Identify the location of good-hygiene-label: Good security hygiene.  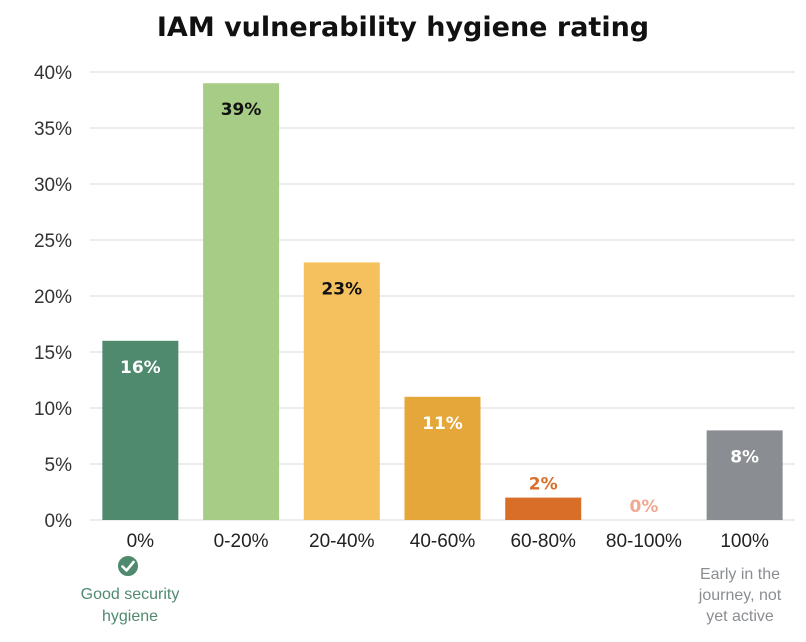
(130, 605).